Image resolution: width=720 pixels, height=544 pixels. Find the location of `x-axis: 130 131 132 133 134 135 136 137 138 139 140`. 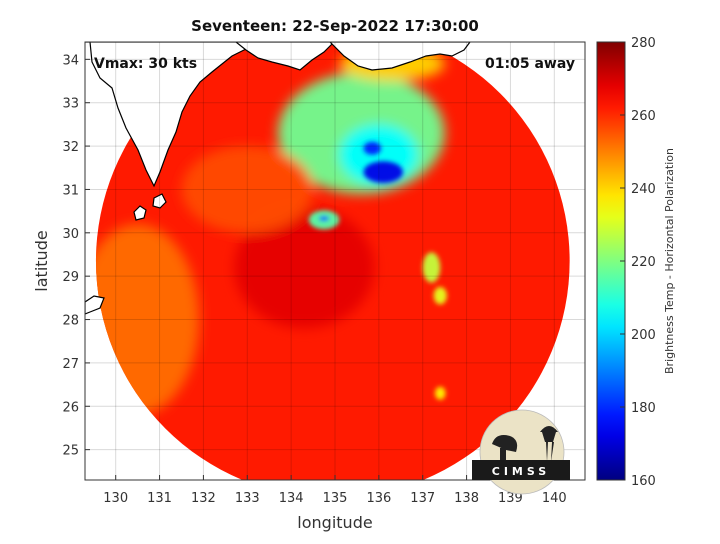

x-axis: 130 131 132 133 134 135 136 137 138 139 140 is located at coordinates (335, 490).